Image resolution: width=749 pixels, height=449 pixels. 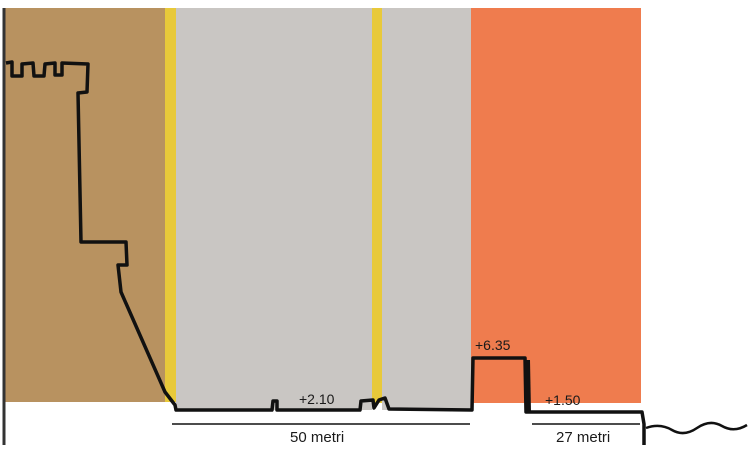 I want to click on yellow-strip-right, so click(x=377, y=205).